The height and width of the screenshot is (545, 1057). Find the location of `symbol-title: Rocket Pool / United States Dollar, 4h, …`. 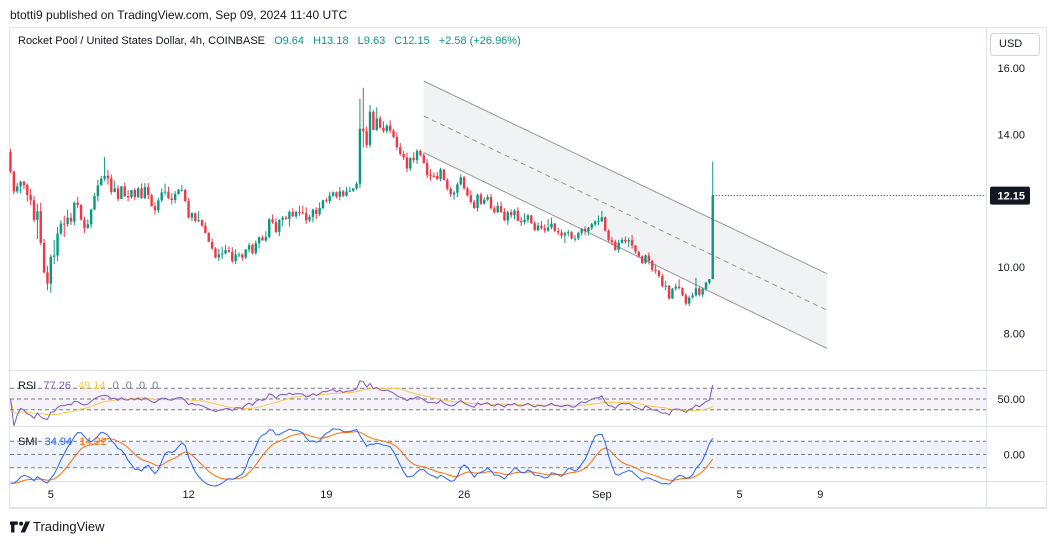

symbol-title: Rocket Pool / United States Dollar, 4h, … is located at coordinates (142, 41).